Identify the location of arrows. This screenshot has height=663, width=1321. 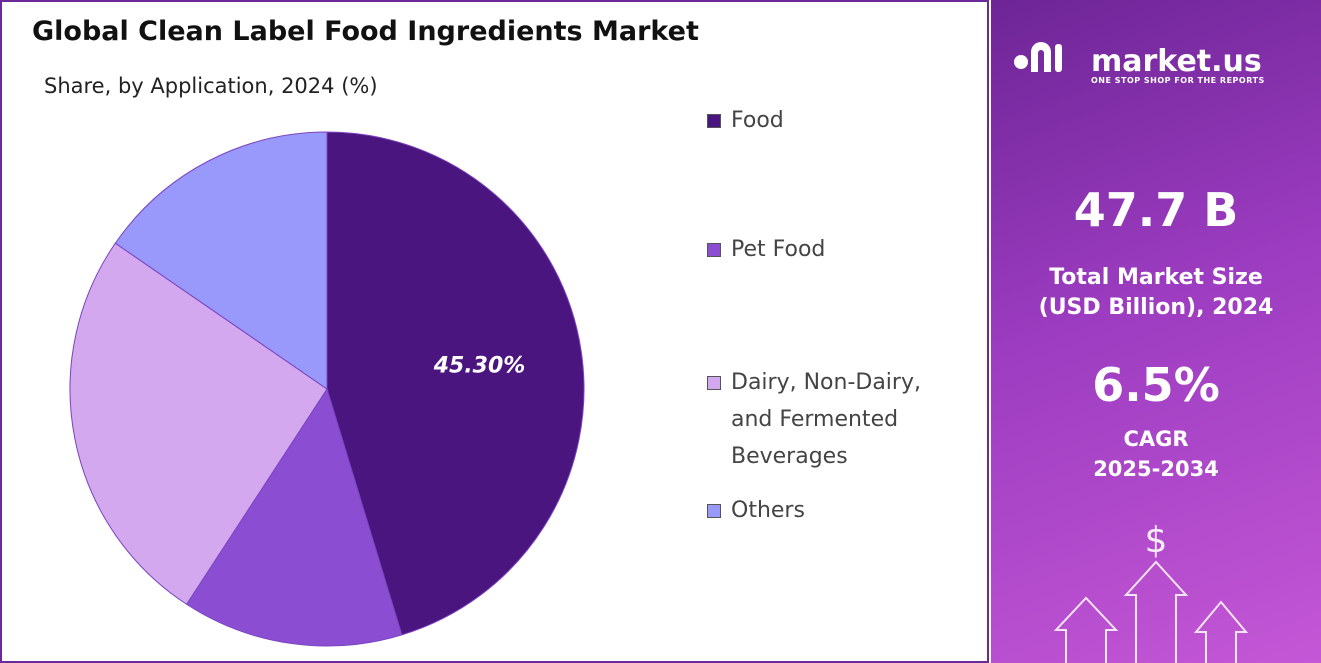
(1151, 611).